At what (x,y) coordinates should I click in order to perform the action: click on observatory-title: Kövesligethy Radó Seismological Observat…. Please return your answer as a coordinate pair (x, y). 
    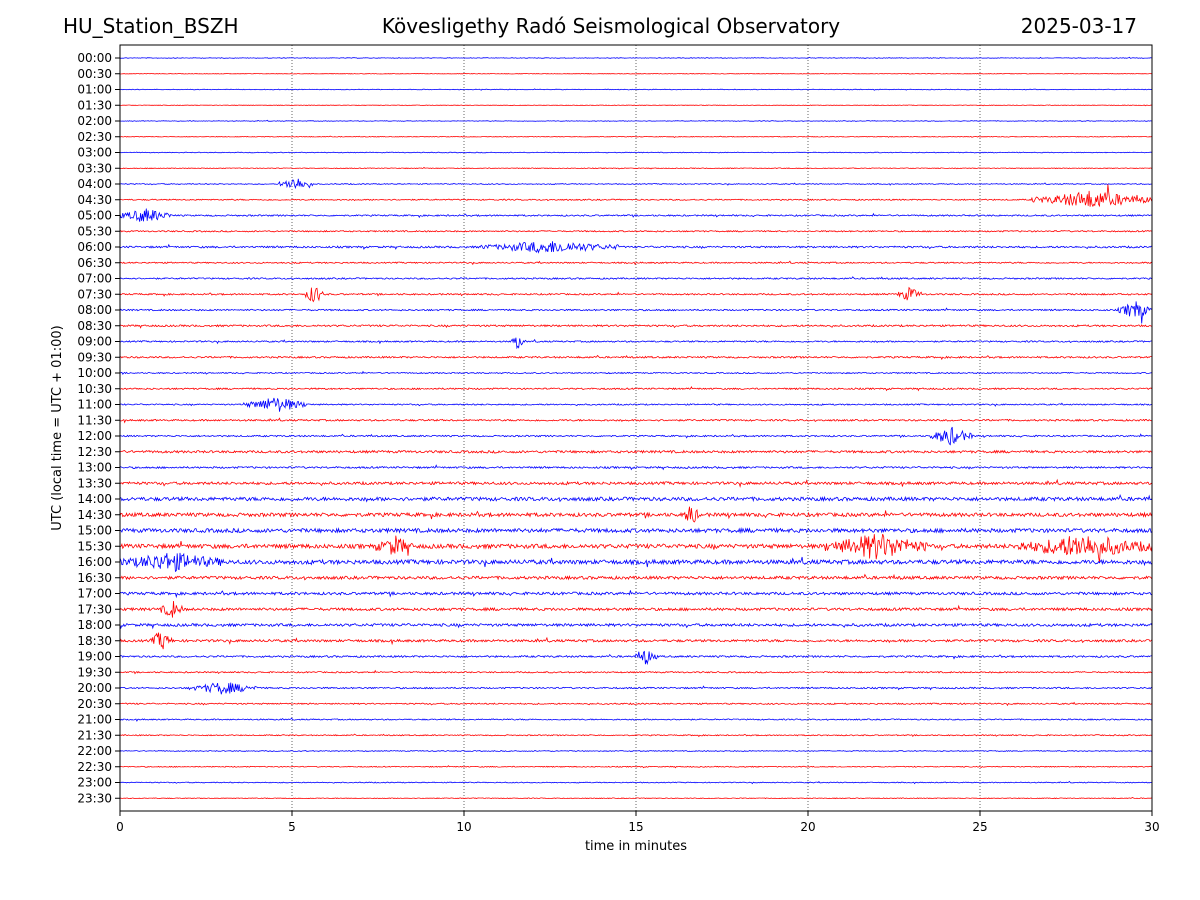
    Looking at the image, I should click on (611, 26).